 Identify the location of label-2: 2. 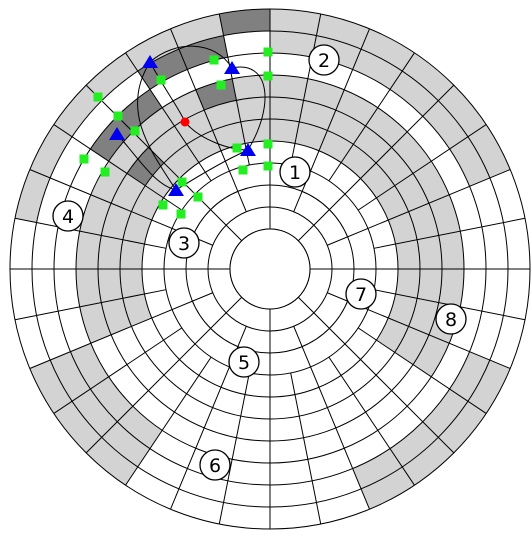
(324, 60).